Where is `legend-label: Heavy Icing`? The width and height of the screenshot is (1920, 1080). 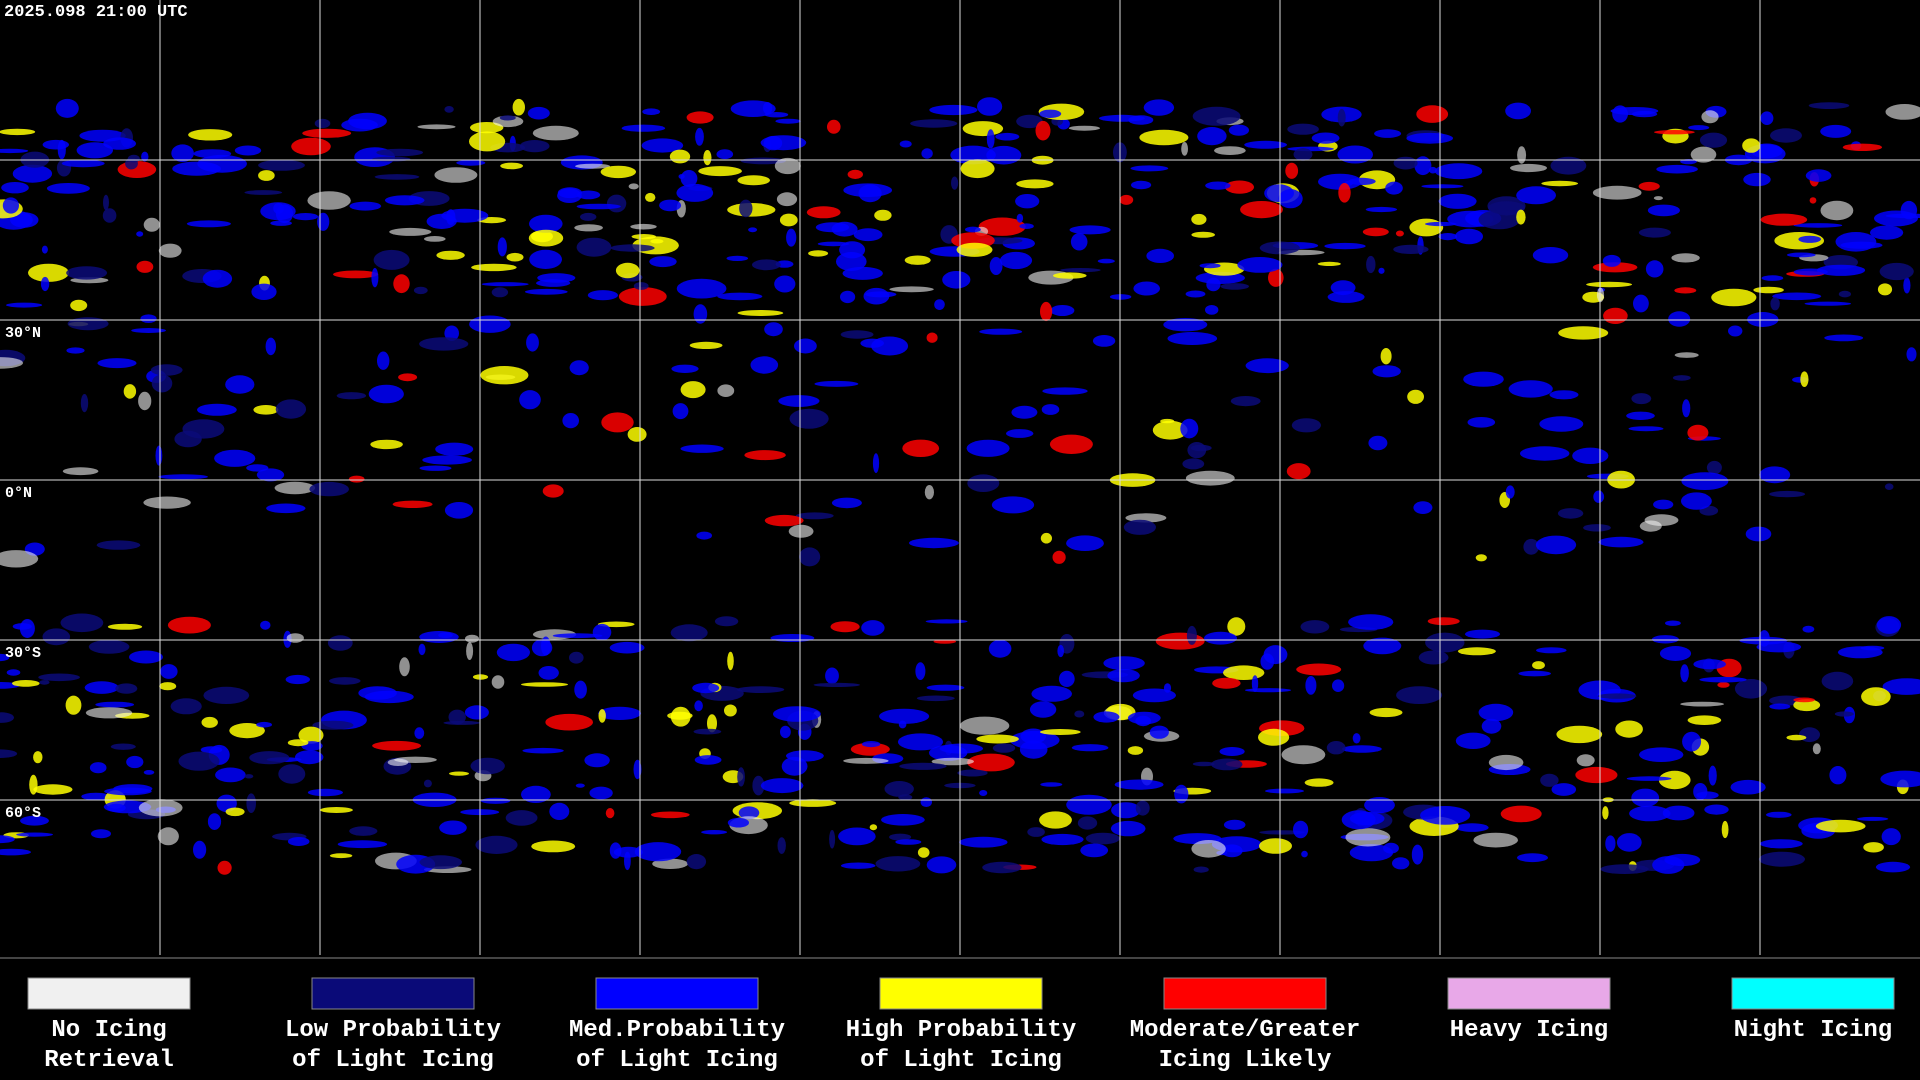 legend-label: Heavy Icing is located at coordinates (1529, 1030).